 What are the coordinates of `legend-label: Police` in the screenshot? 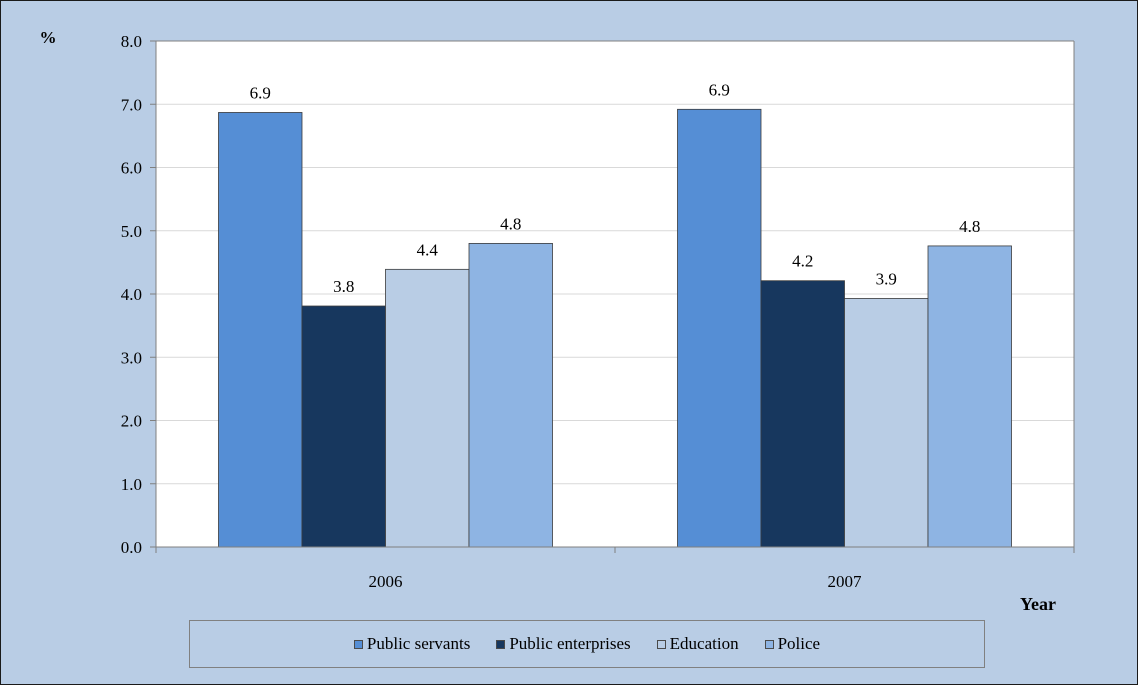 It's located at (799, 643).